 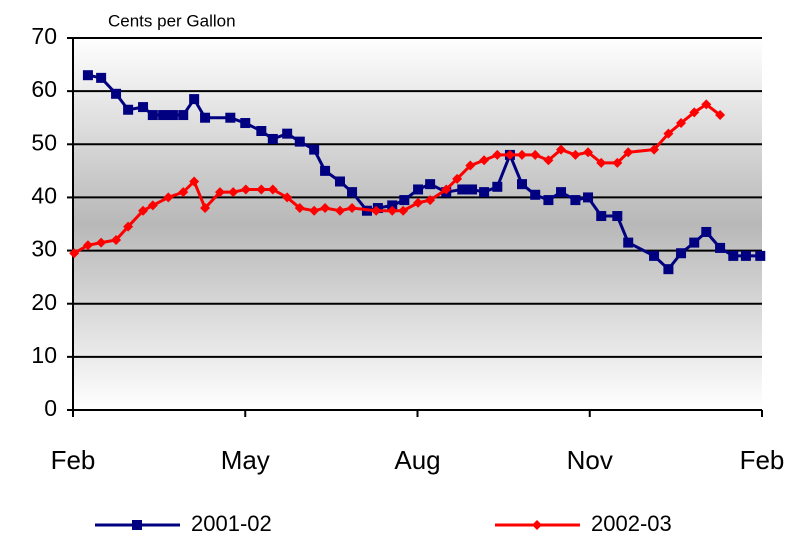 What do you see at coordinates (50, 408) in the screenshot?
I see `y-tick-label: 0` at bounding box center [50, 408].